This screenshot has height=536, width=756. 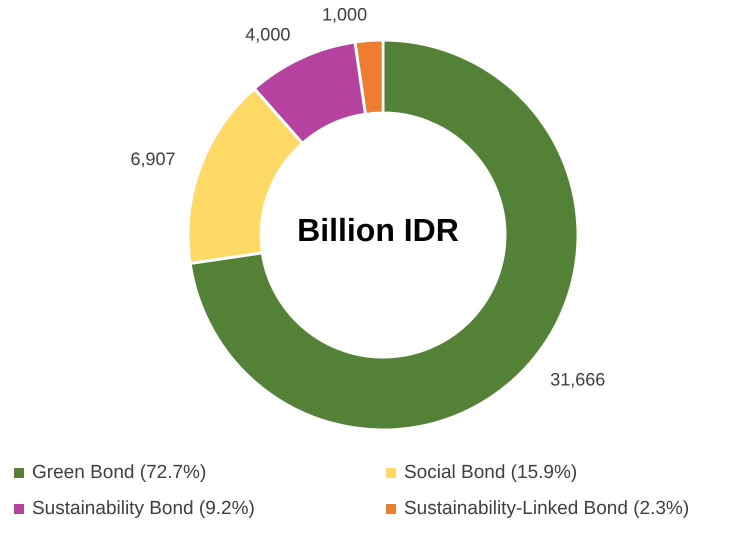 What do you see at coordinates (119, 473) in the screenshot?
I see `legend-label: Green Bond (72.7%)` at bounding box center [119, 473].